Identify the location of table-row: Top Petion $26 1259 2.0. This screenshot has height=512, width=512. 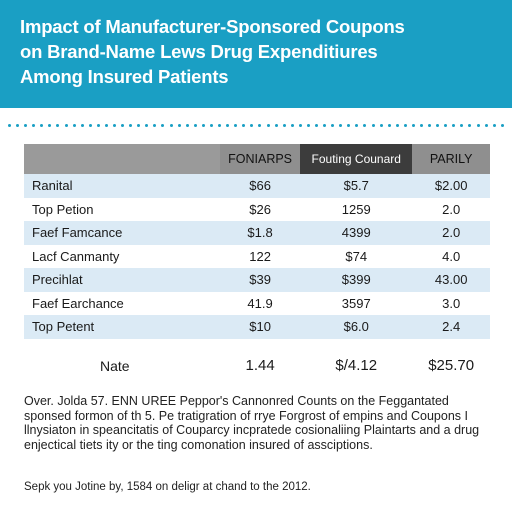
(257, 210).